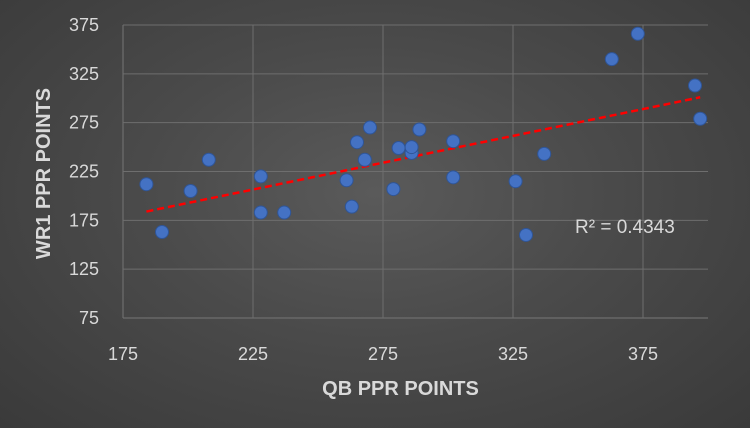 The width and height of the screenshot is (750, 428). I want to click on x-tick-label: 275, so click(383, 354).